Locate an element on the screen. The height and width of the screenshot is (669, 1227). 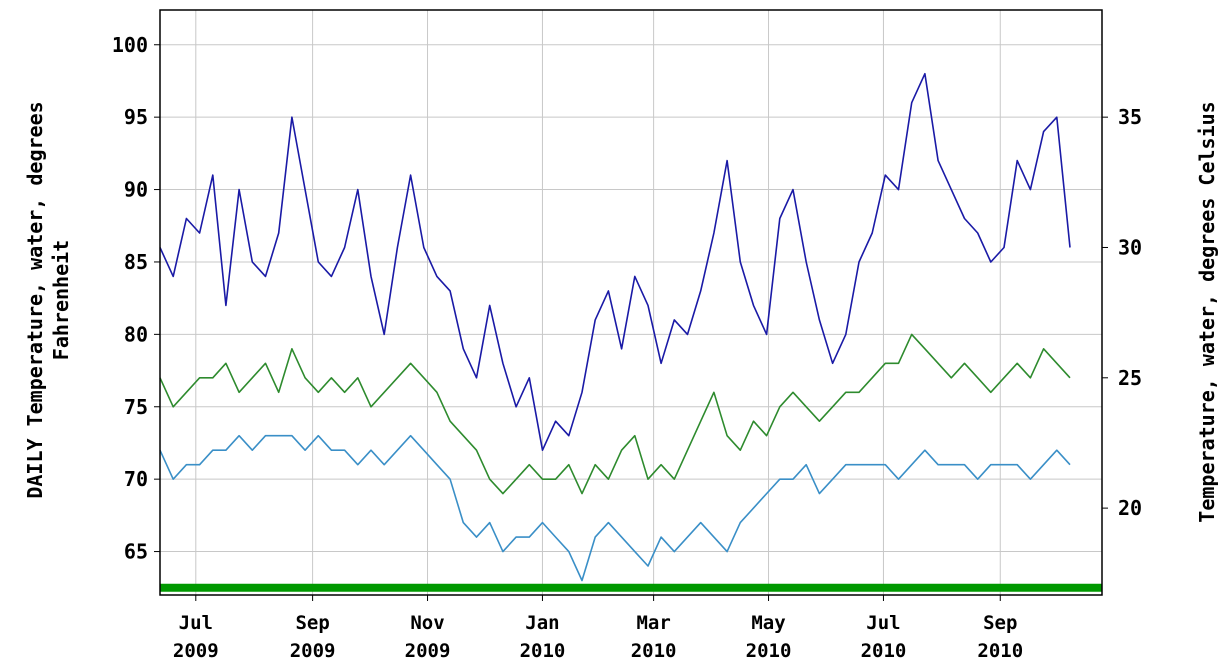
y-axis-title-line-2: Fahrenheit is located at coordinates (61, 300).